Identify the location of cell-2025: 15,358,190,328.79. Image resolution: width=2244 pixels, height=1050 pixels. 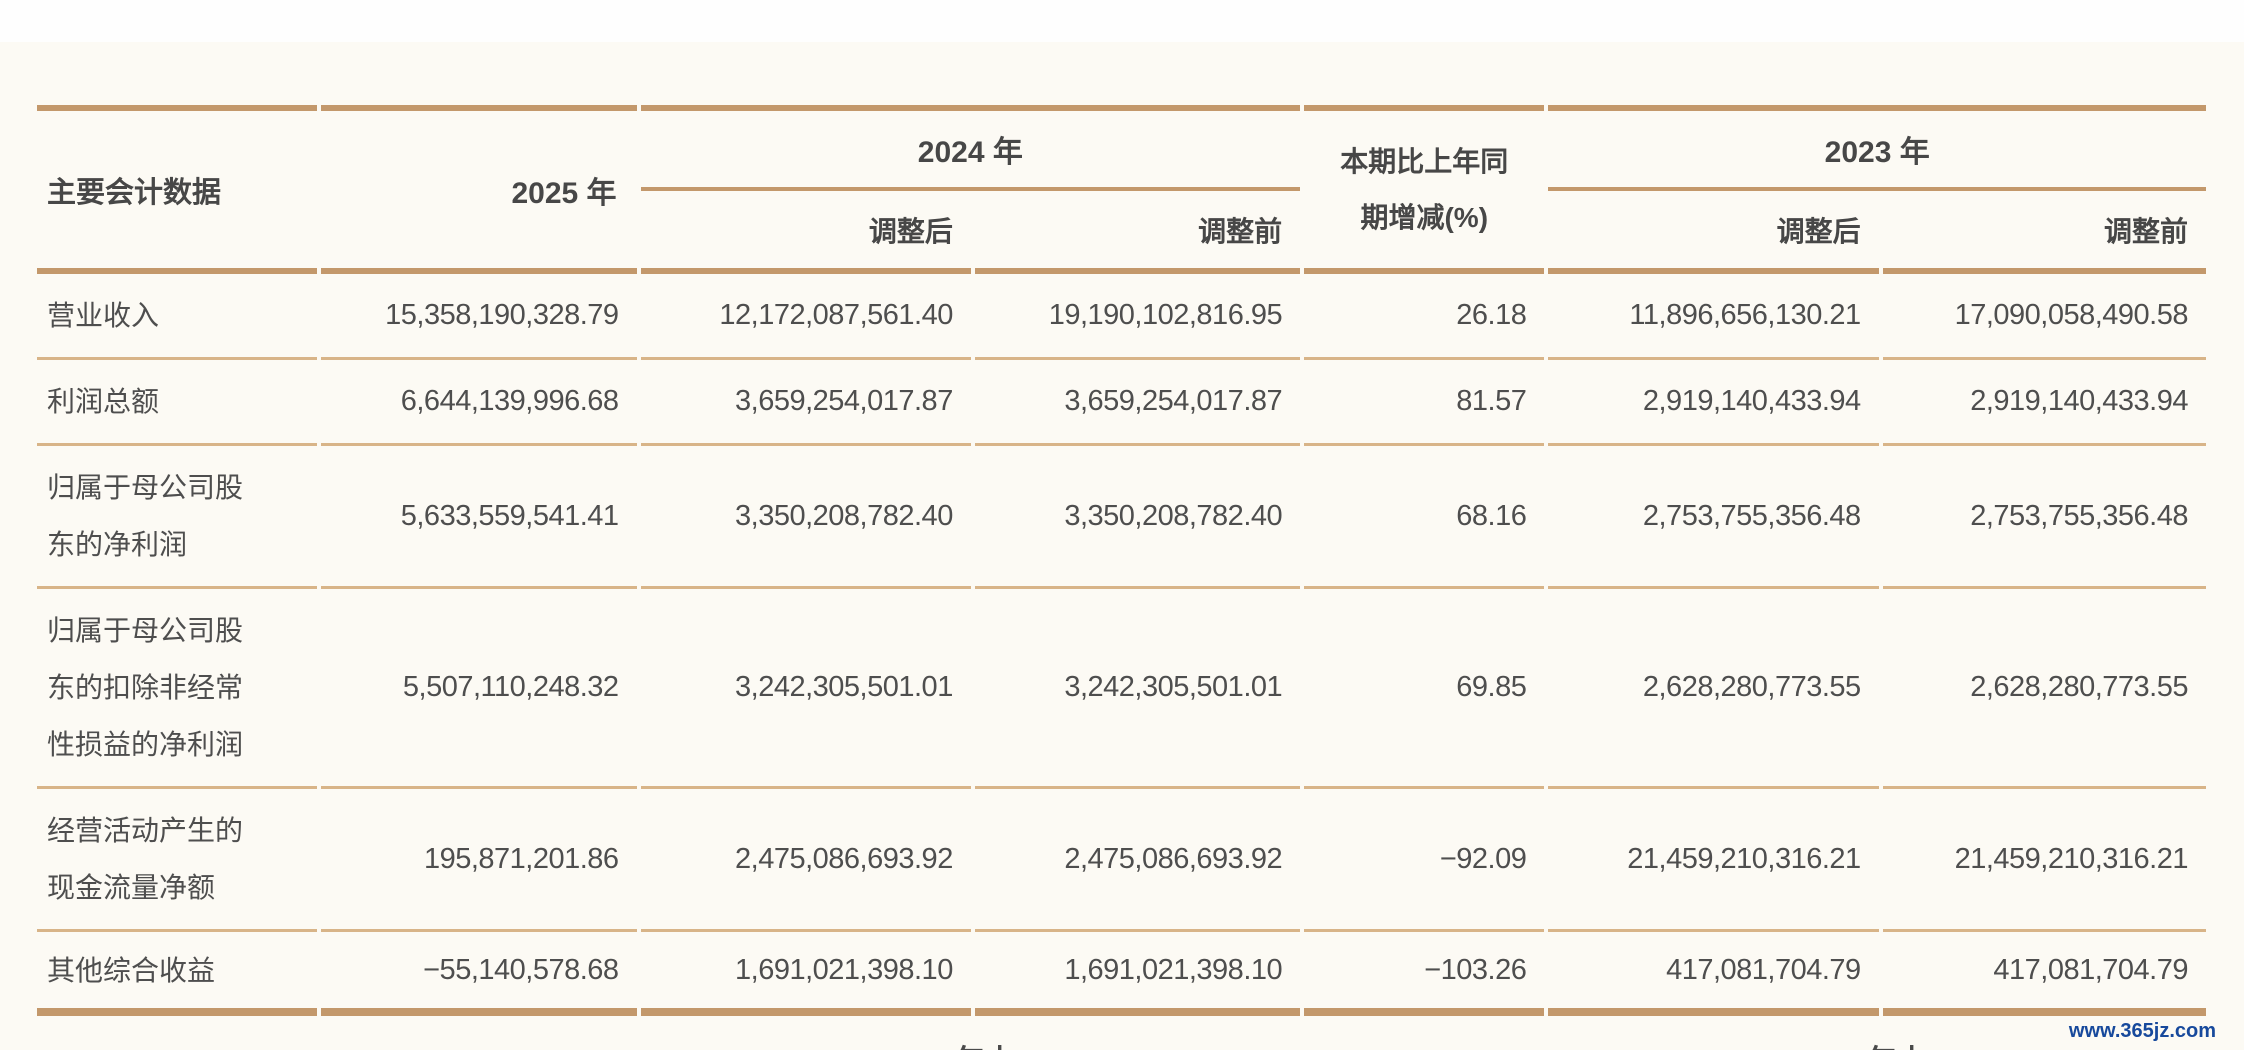
(479, 317).